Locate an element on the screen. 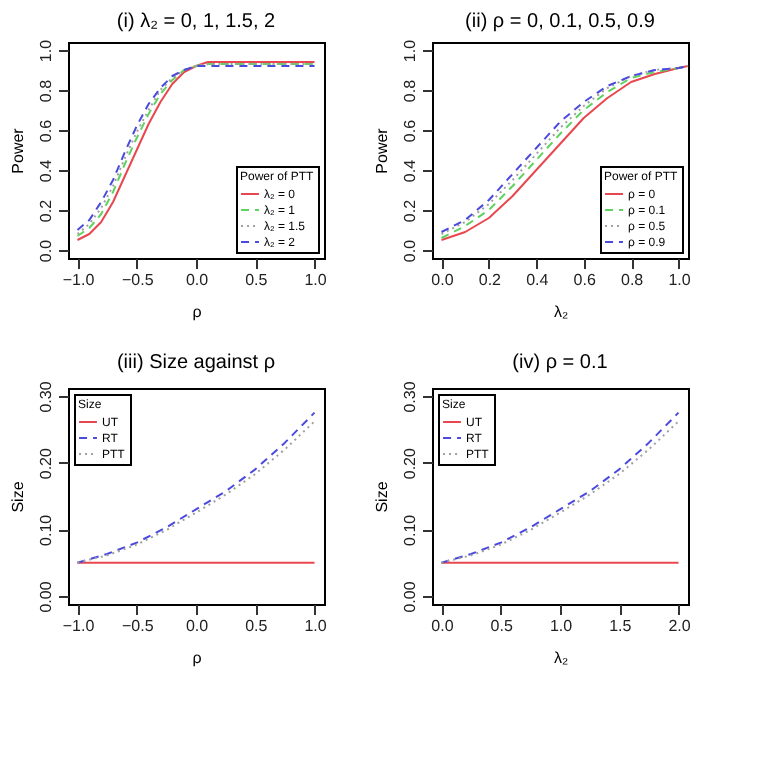 This screenshot has height=766, width=776. chart-title: (i) λ₂ = 0, 1, 1.5, 2 is located at coordinates (196, 21).